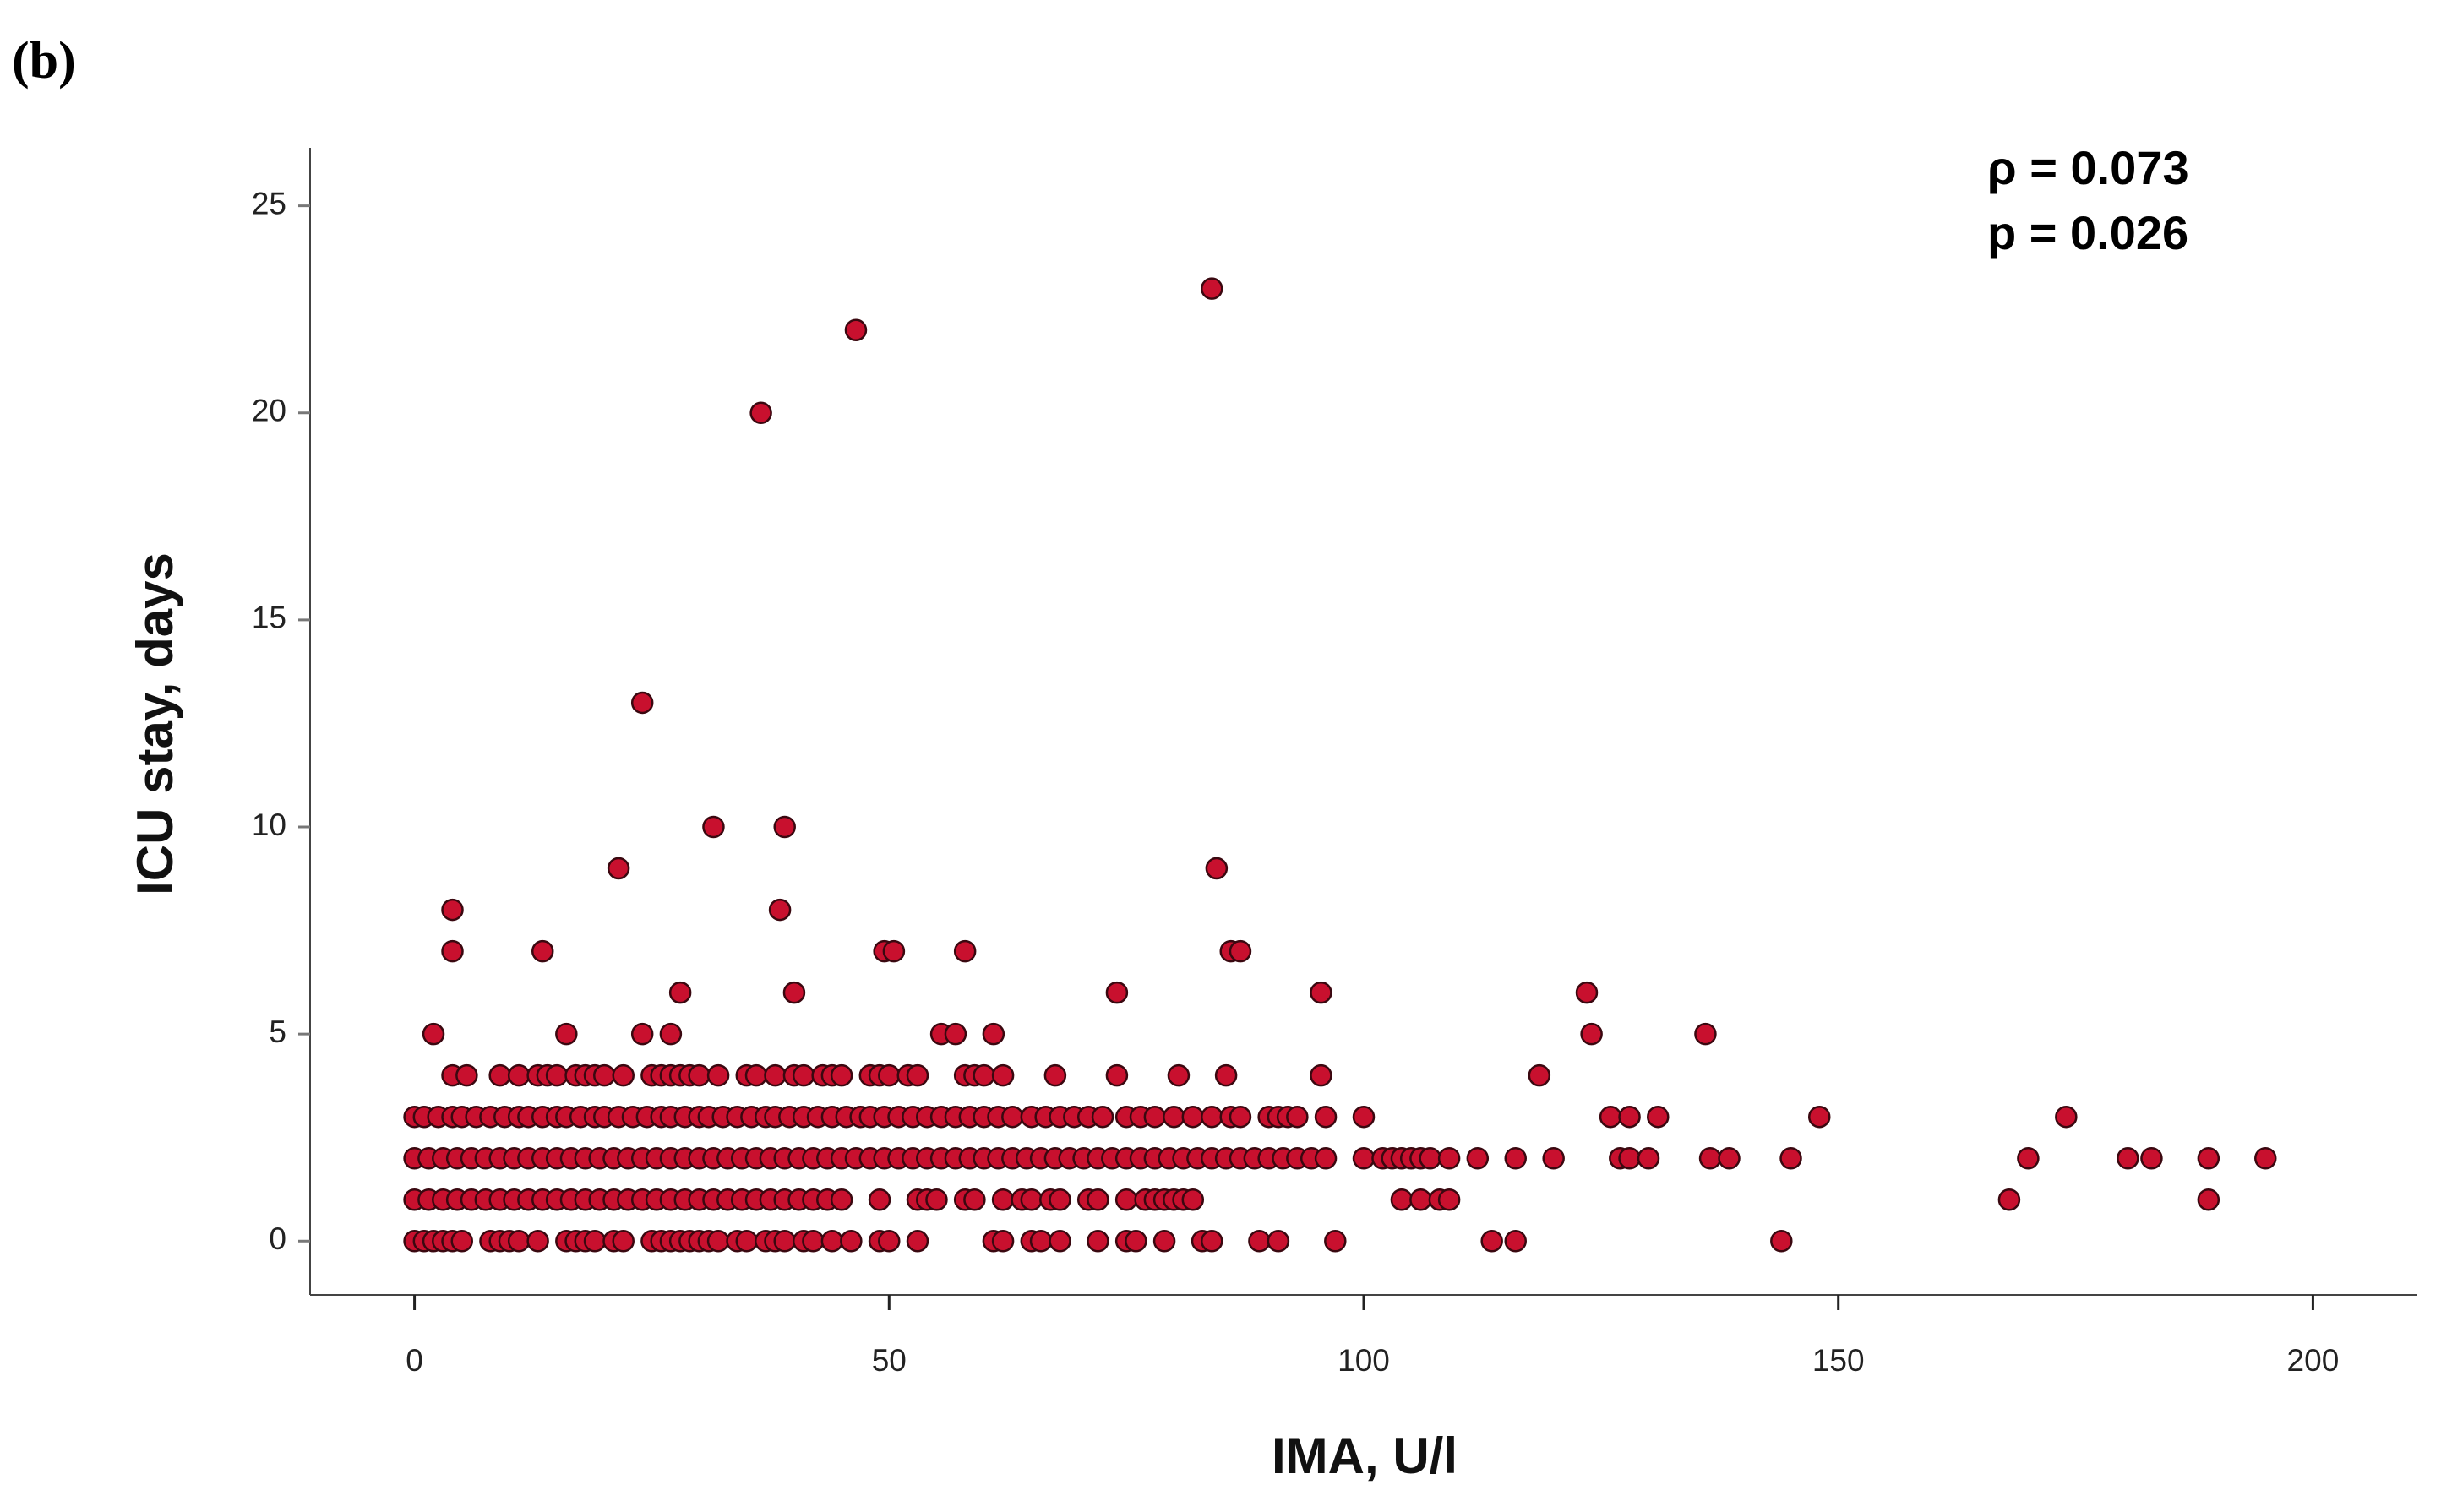 Image resolution: width=2441 pixels, height=1512 pixels. Describe the element at coordinates (44, 61) in the screenshot. I see `panel-label: (b)` at that location.